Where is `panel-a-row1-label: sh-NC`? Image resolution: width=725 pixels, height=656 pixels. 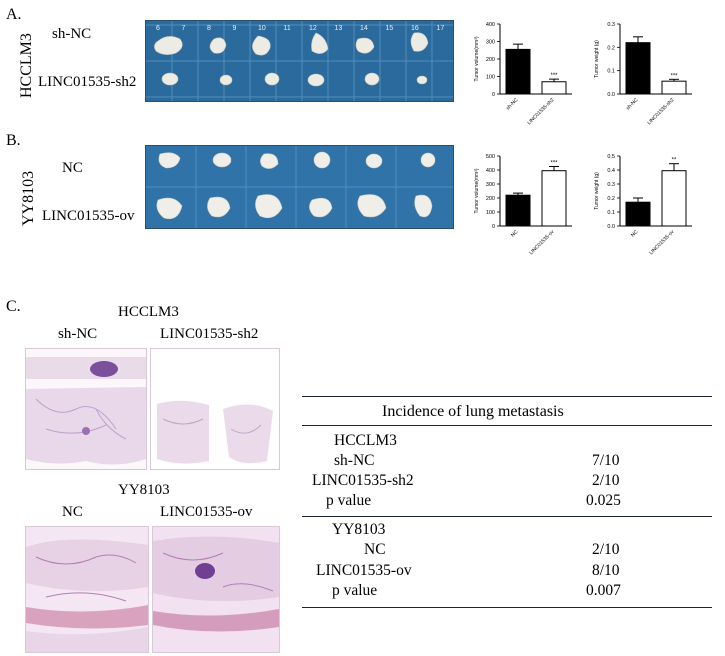 panel-a-row1-label: sh-NC is located at coordinates (72, 34).